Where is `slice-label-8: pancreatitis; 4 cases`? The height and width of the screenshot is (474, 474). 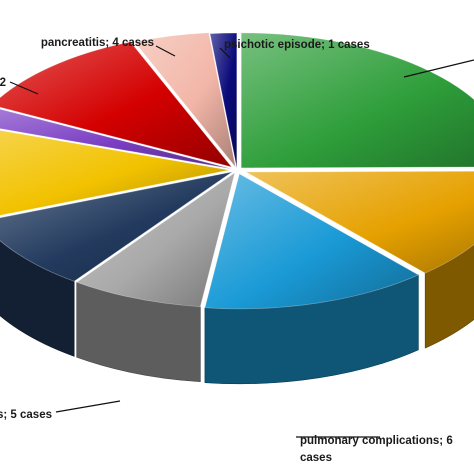 slice-label-8: pancreatitis; 4 cases is located at coordinates (97, 43).